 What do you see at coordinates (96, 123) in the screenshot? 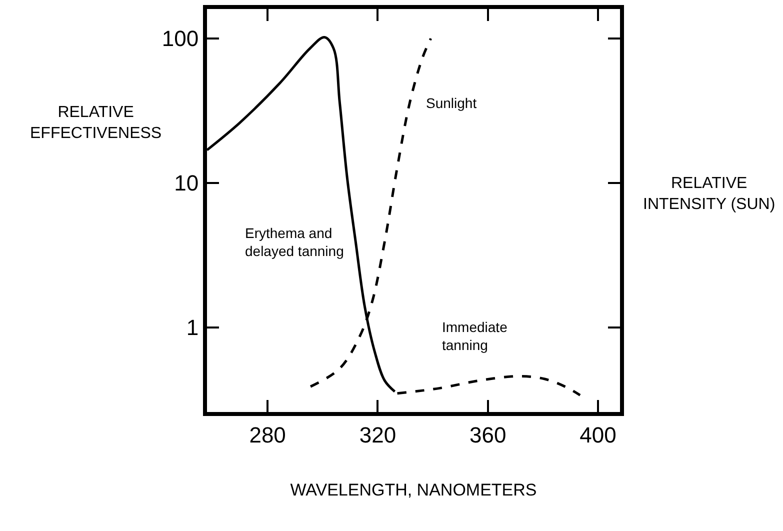
I see `y-axis-title: RELATIVE EFFECTIVENESS` at bounding box center [96, 123].